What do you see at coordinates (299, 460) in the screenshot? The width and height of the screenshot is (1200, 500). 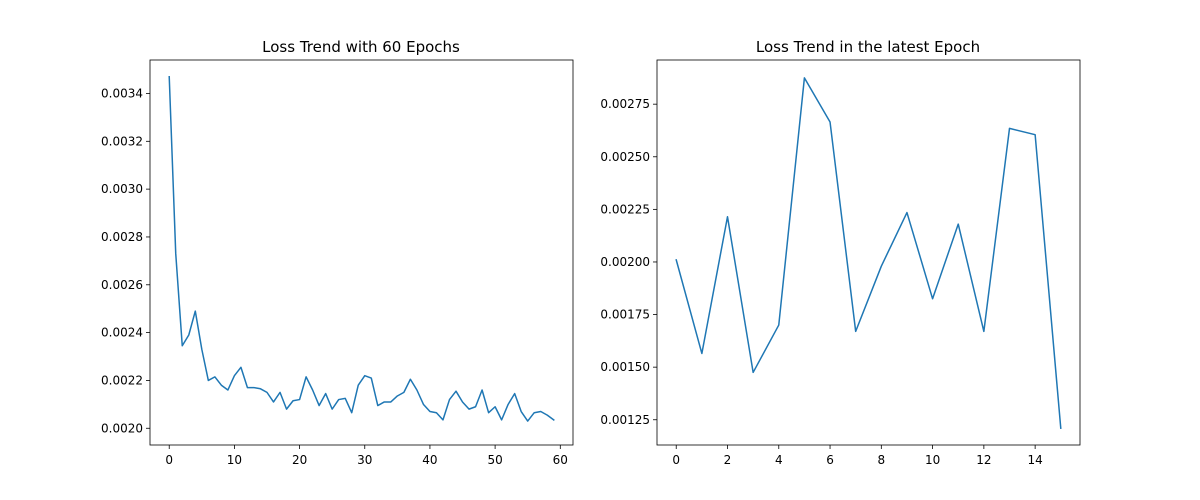 I see `left-chart-x-tick-label-2: 20` at bounding box center [299, 460].